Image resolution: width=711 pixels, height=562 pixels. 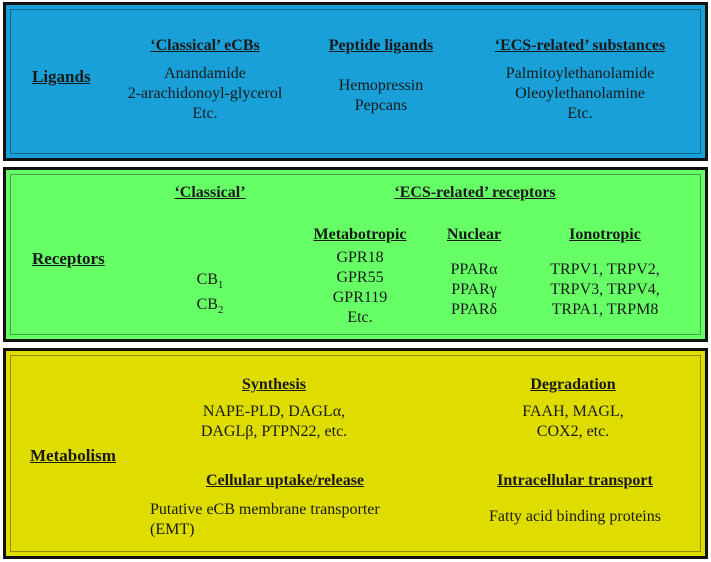 I want to click on list-item: Oleoylethanolamine, so click(x=580, y=93).